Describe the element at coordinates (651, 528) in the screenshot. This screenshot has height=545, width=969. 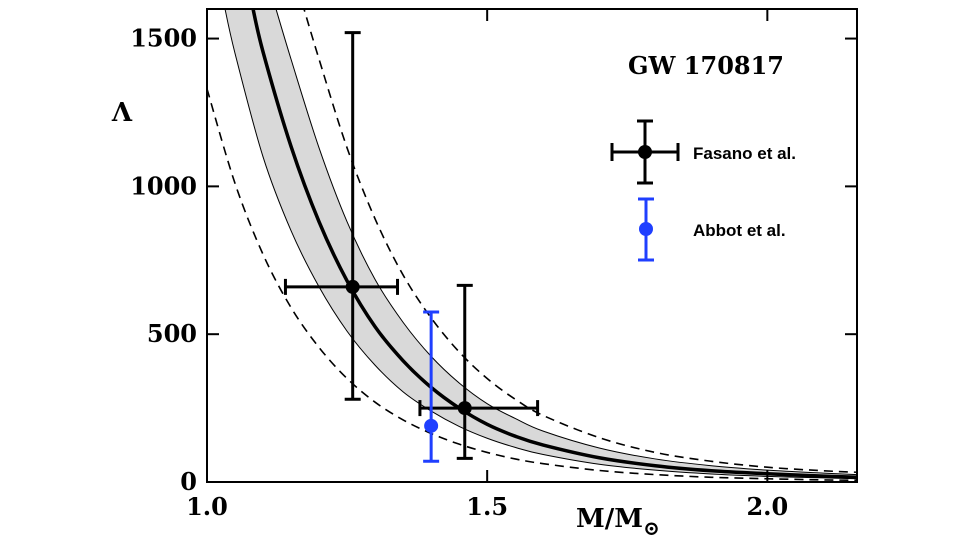
I see `x-axis-label-subscript: ⊙` at that location.